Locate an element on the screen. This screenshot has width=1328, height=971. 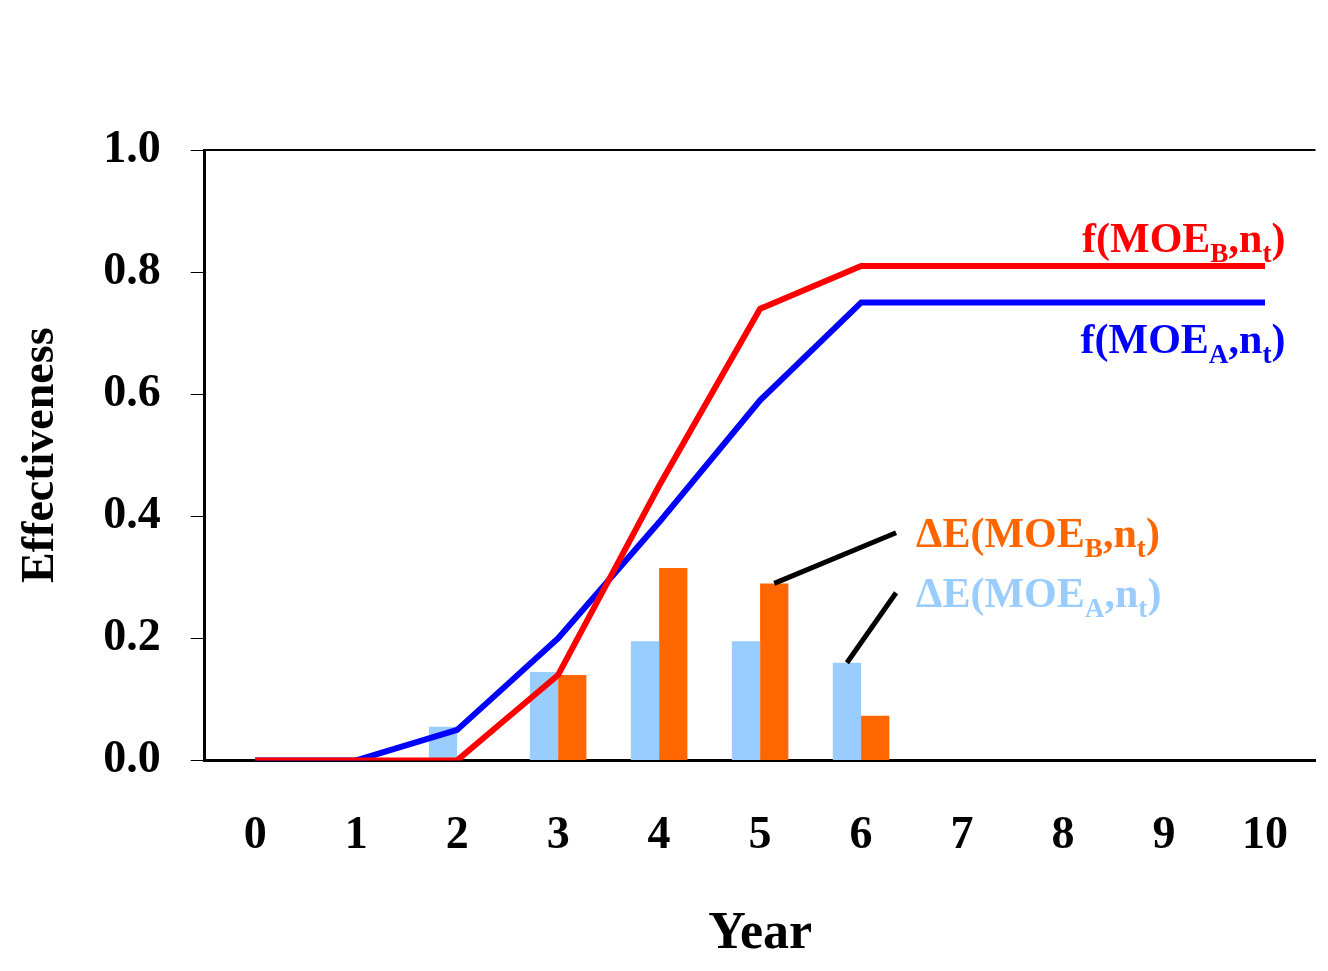
x-axis-title: Year is located at coordinates (760, 931).